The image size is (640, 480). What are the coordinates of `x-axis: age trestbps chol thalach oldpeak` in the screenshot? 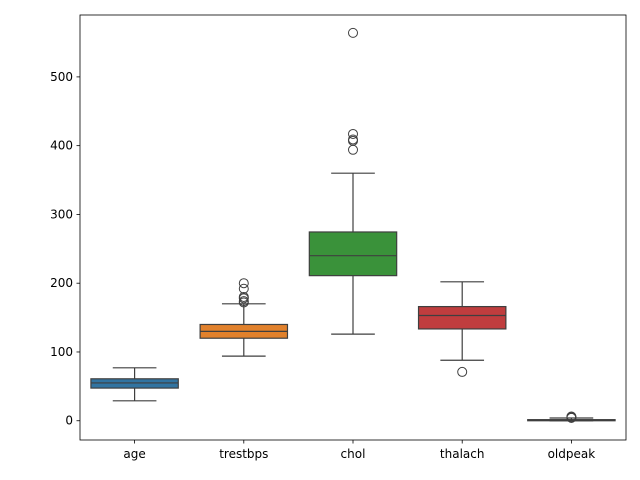 It's located at (359, 450).